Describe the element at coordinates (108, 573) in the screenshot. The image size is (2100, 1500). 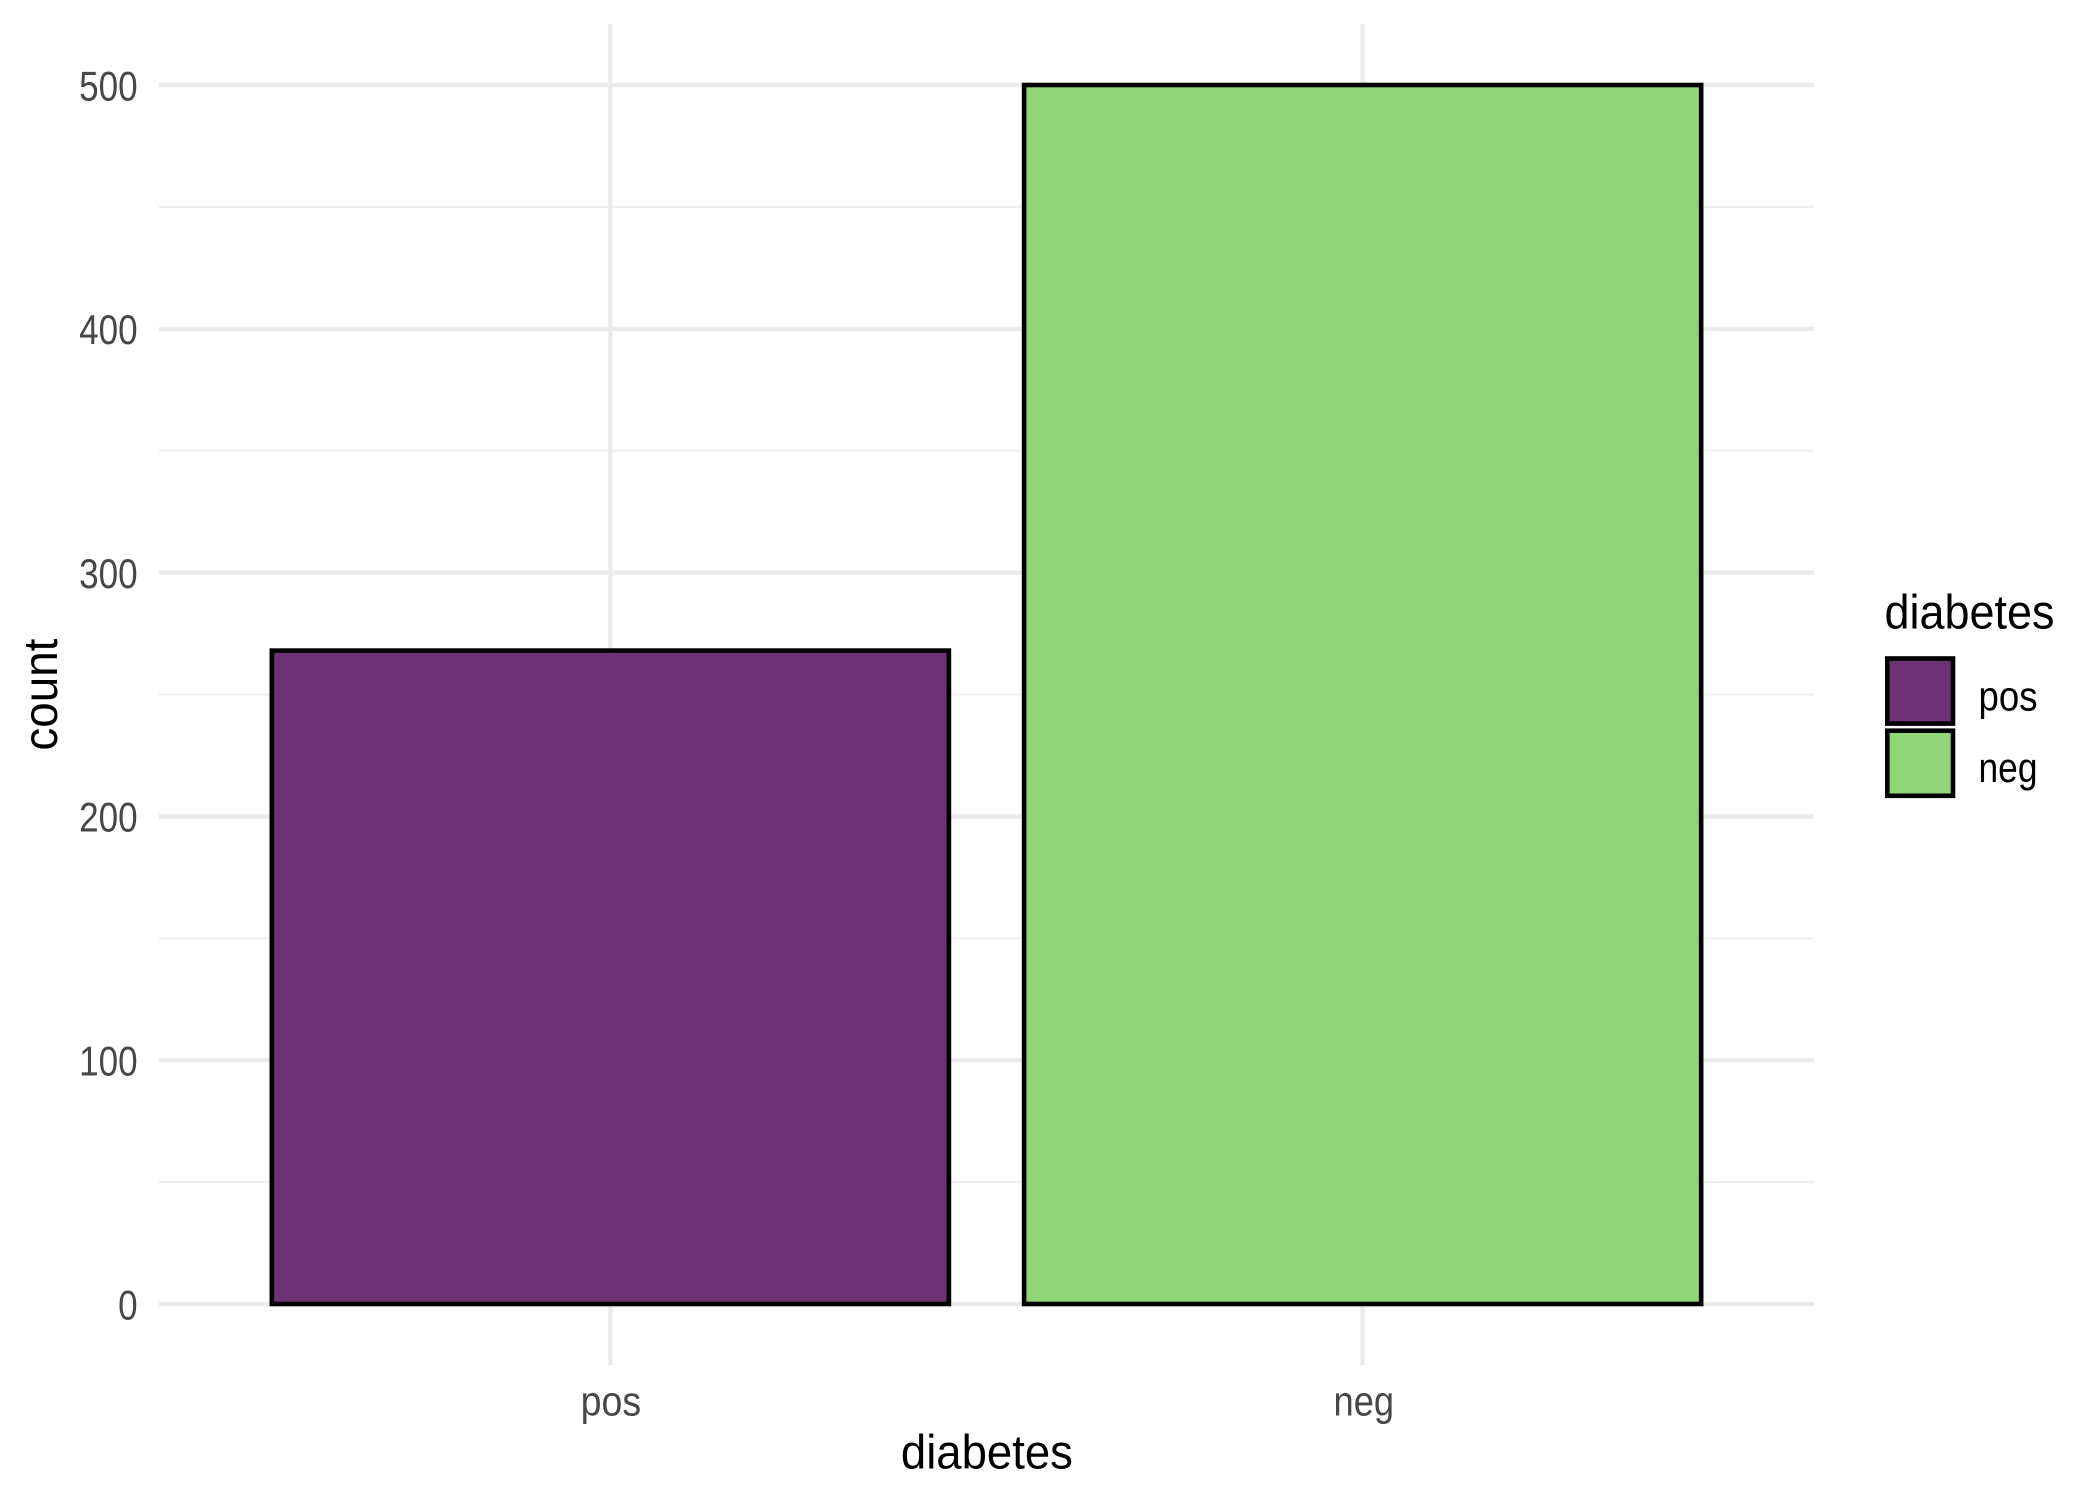
I see `svg-text: 300` at that location.